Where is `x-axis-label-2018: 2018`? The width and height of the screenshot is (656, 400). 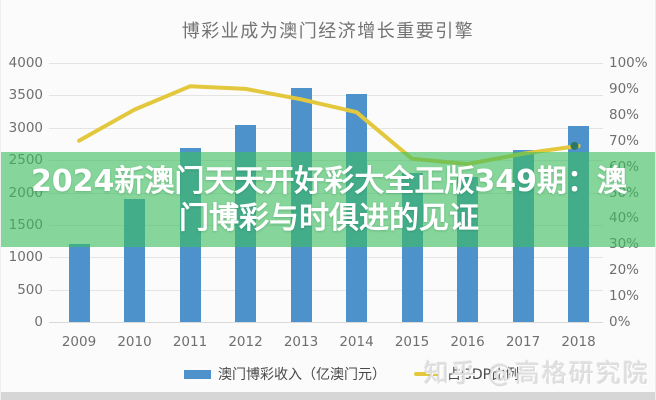 x-axis-label-2018: 2018 is located at coordinates (578, 342).